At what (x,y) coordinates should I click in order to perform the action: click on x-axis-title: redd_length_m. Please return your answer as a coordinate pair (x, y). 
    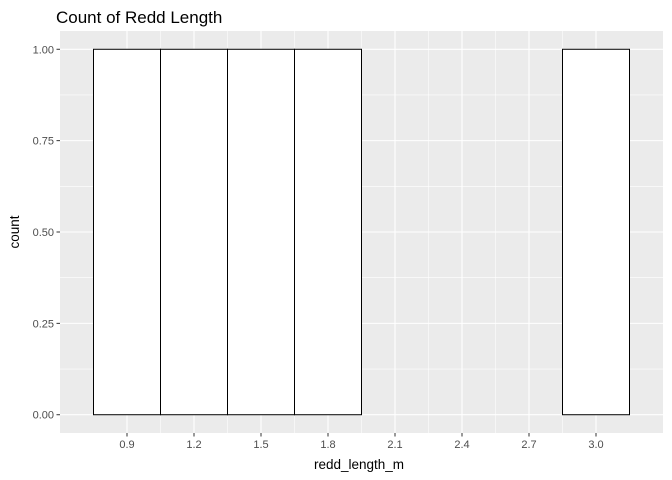
    Looking at the image, I should click on (359, 464).